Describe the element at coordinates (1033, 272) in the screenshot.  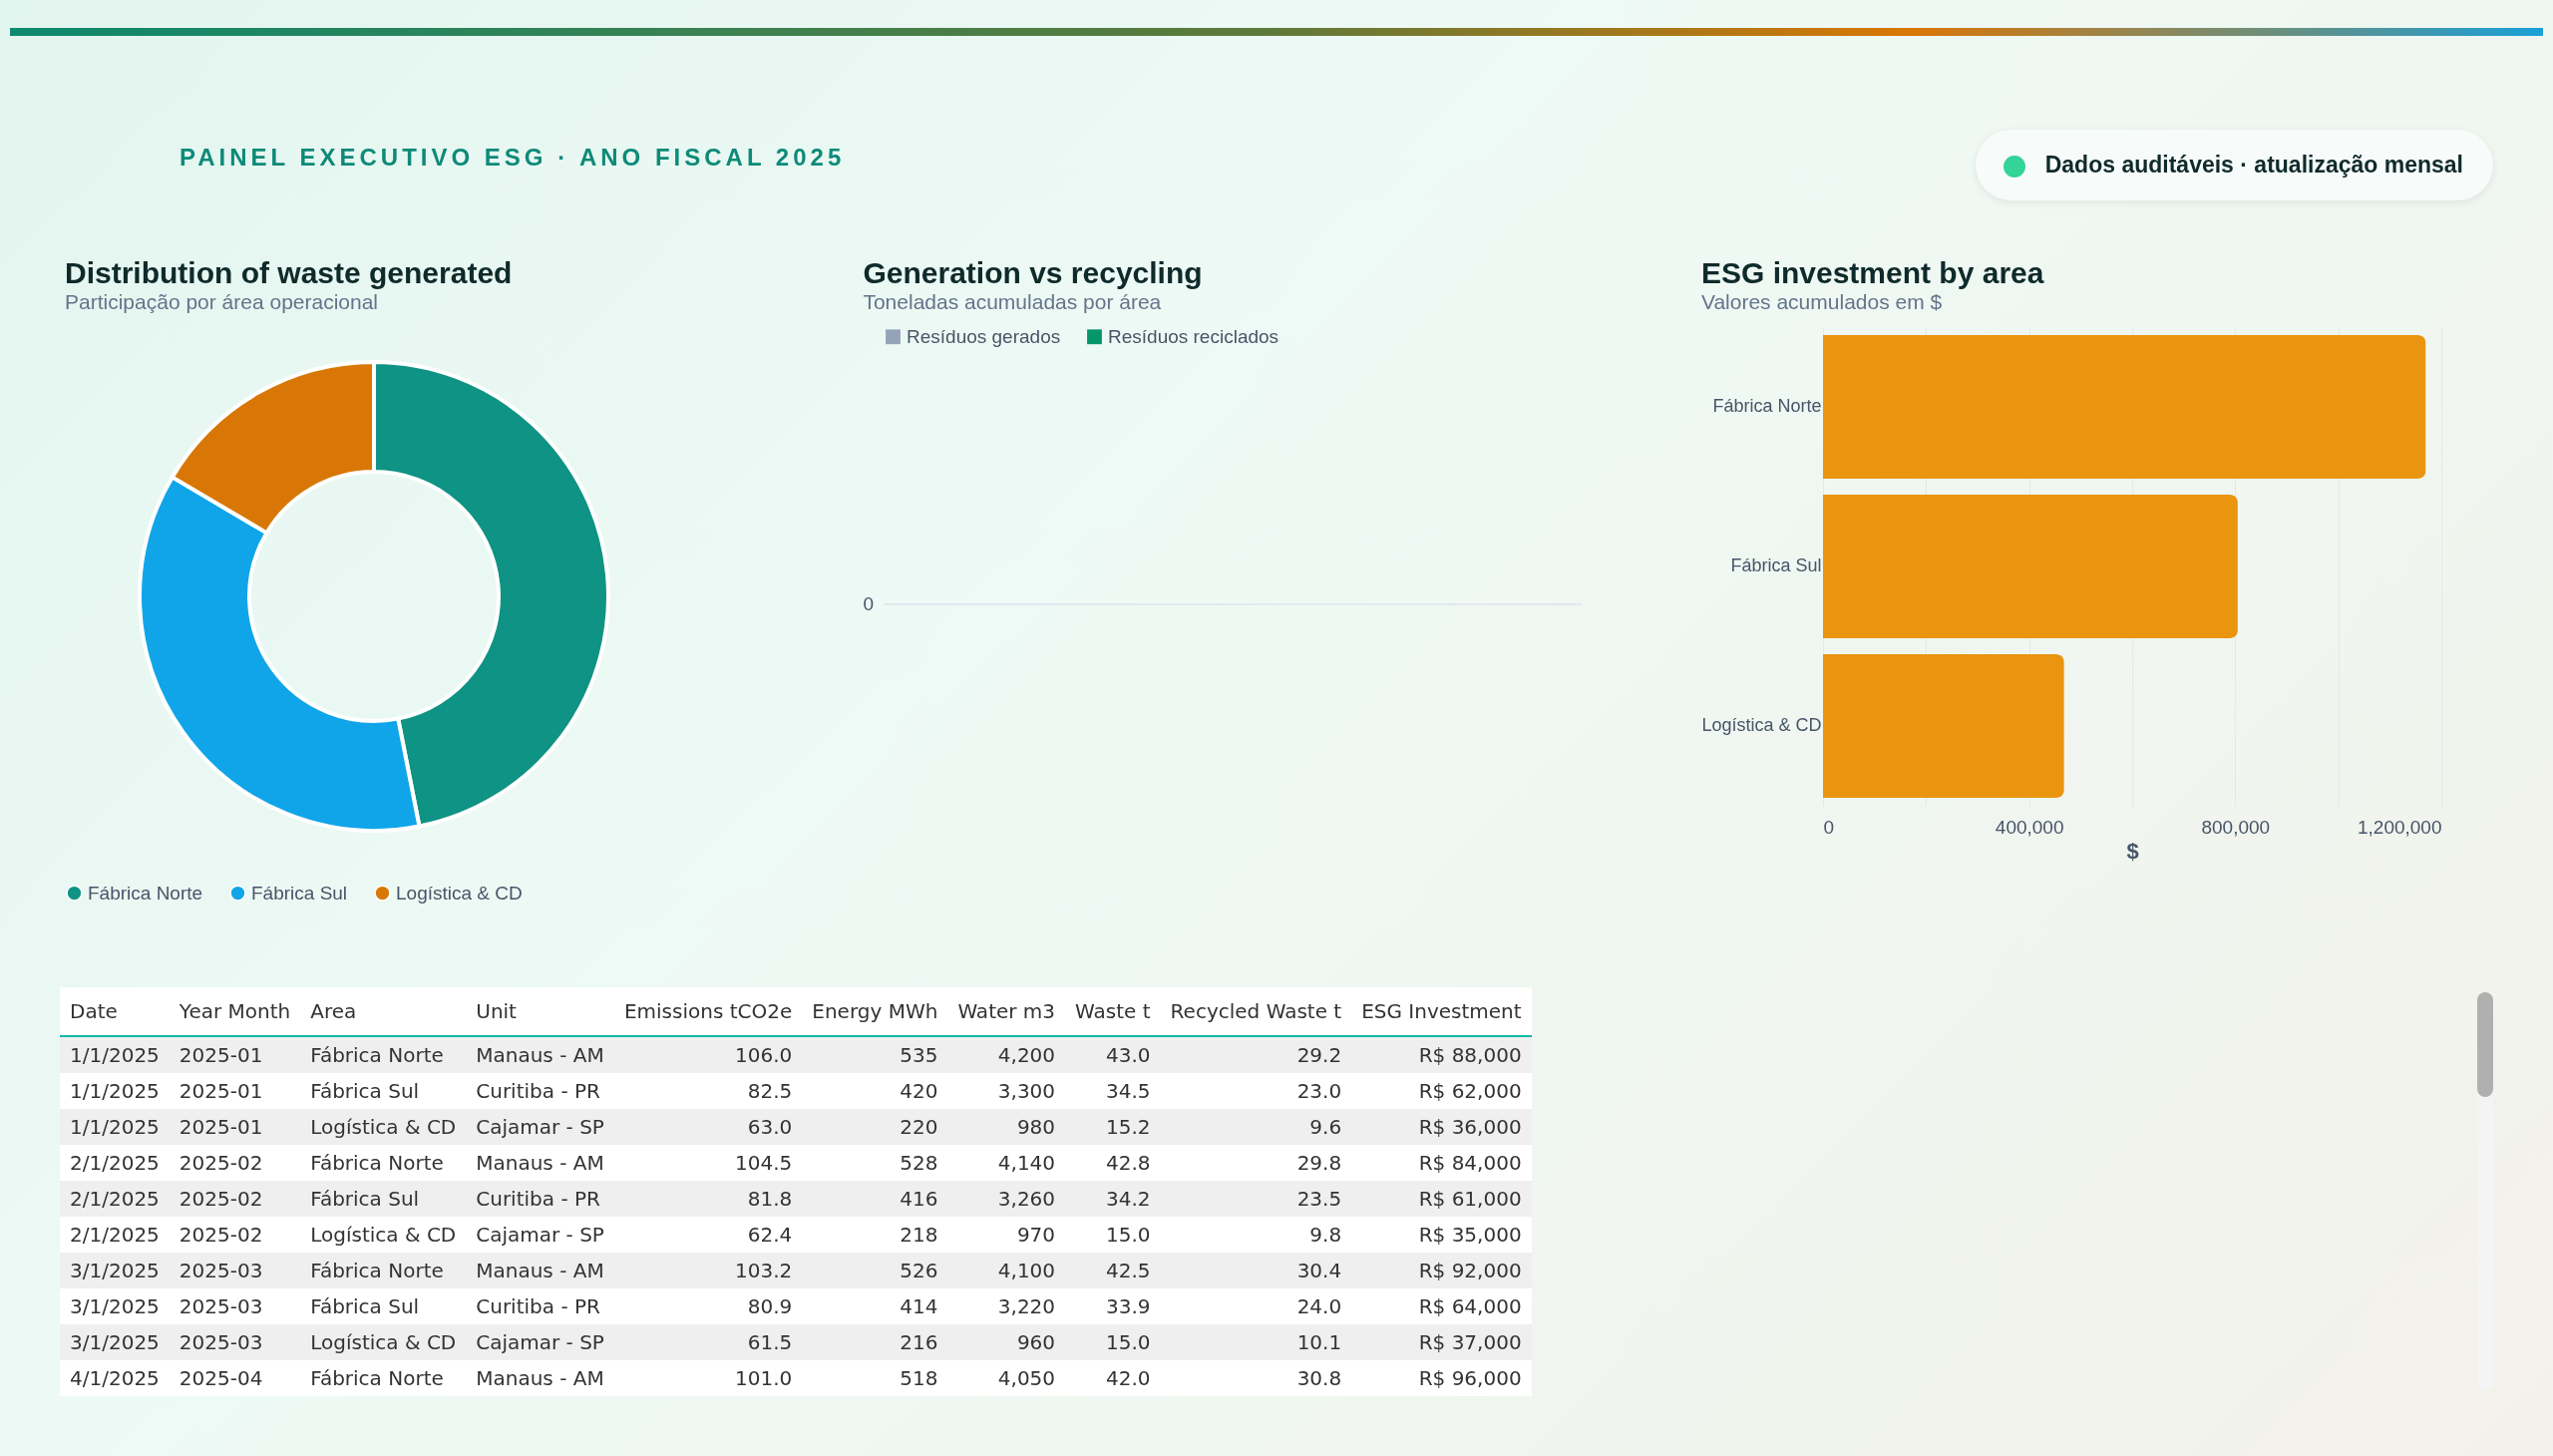
I see `text: Generation vs recycling` at that location.